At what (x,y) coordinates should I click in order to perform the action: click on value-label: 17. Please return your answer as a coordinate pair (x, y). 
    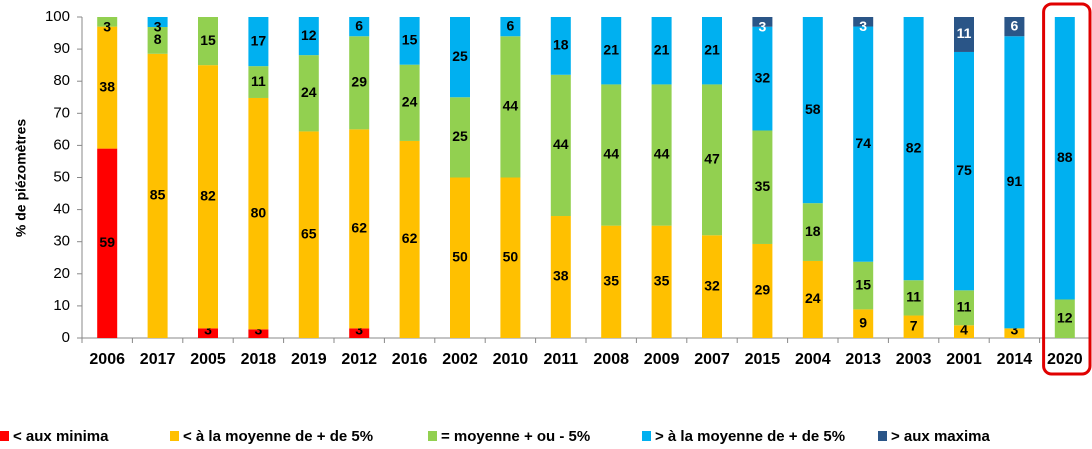
    Looking at the image, I should click on (259, 40).